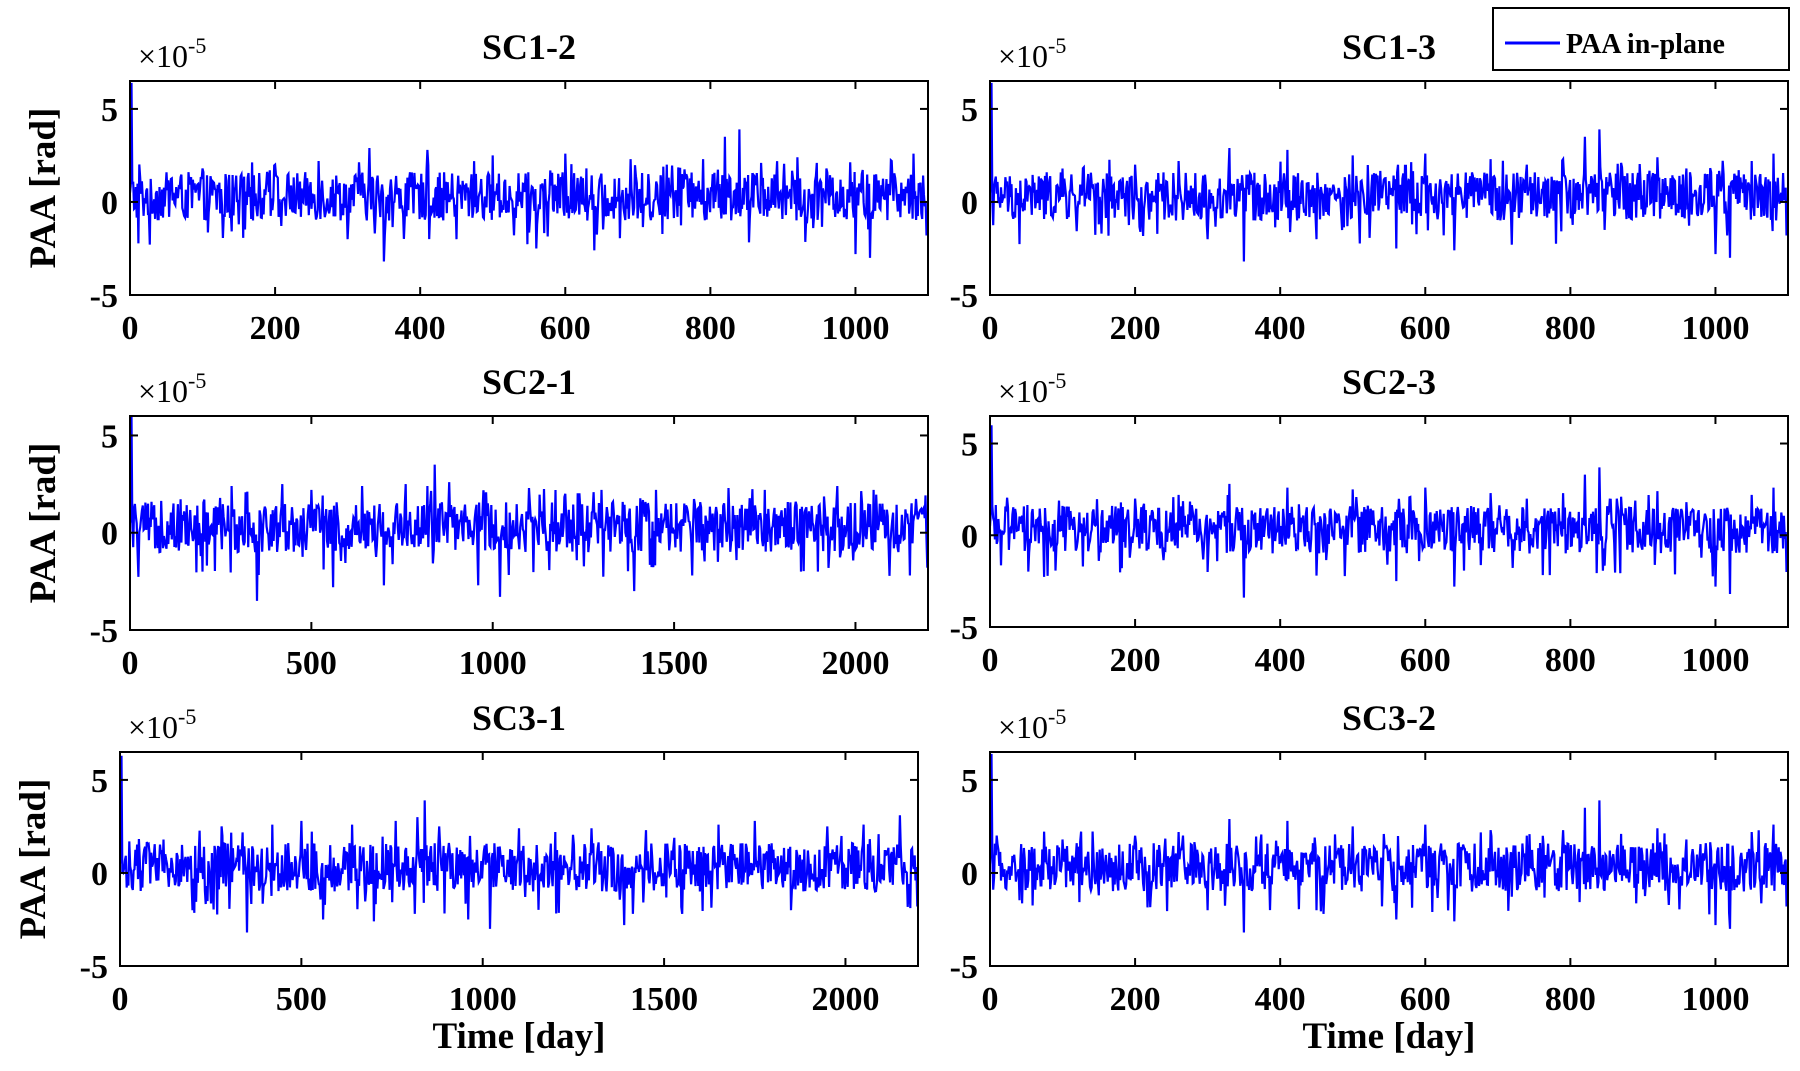  I want to click on legend-label: PAA in-plane, so click(1645, 44).